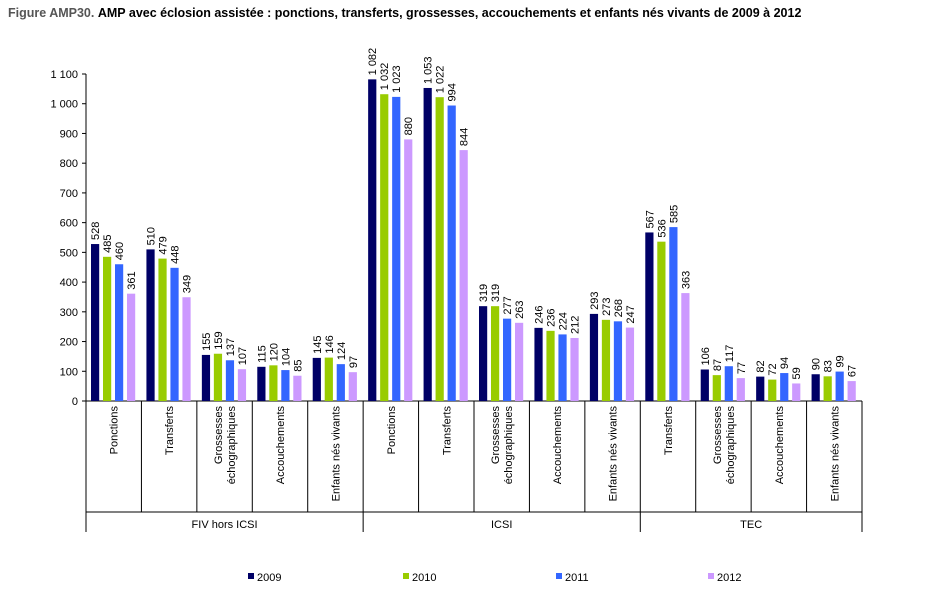 Image resolution: width=927 pixels, height=600 pixels. I want to click on data-label: 124, so click(342, 351).